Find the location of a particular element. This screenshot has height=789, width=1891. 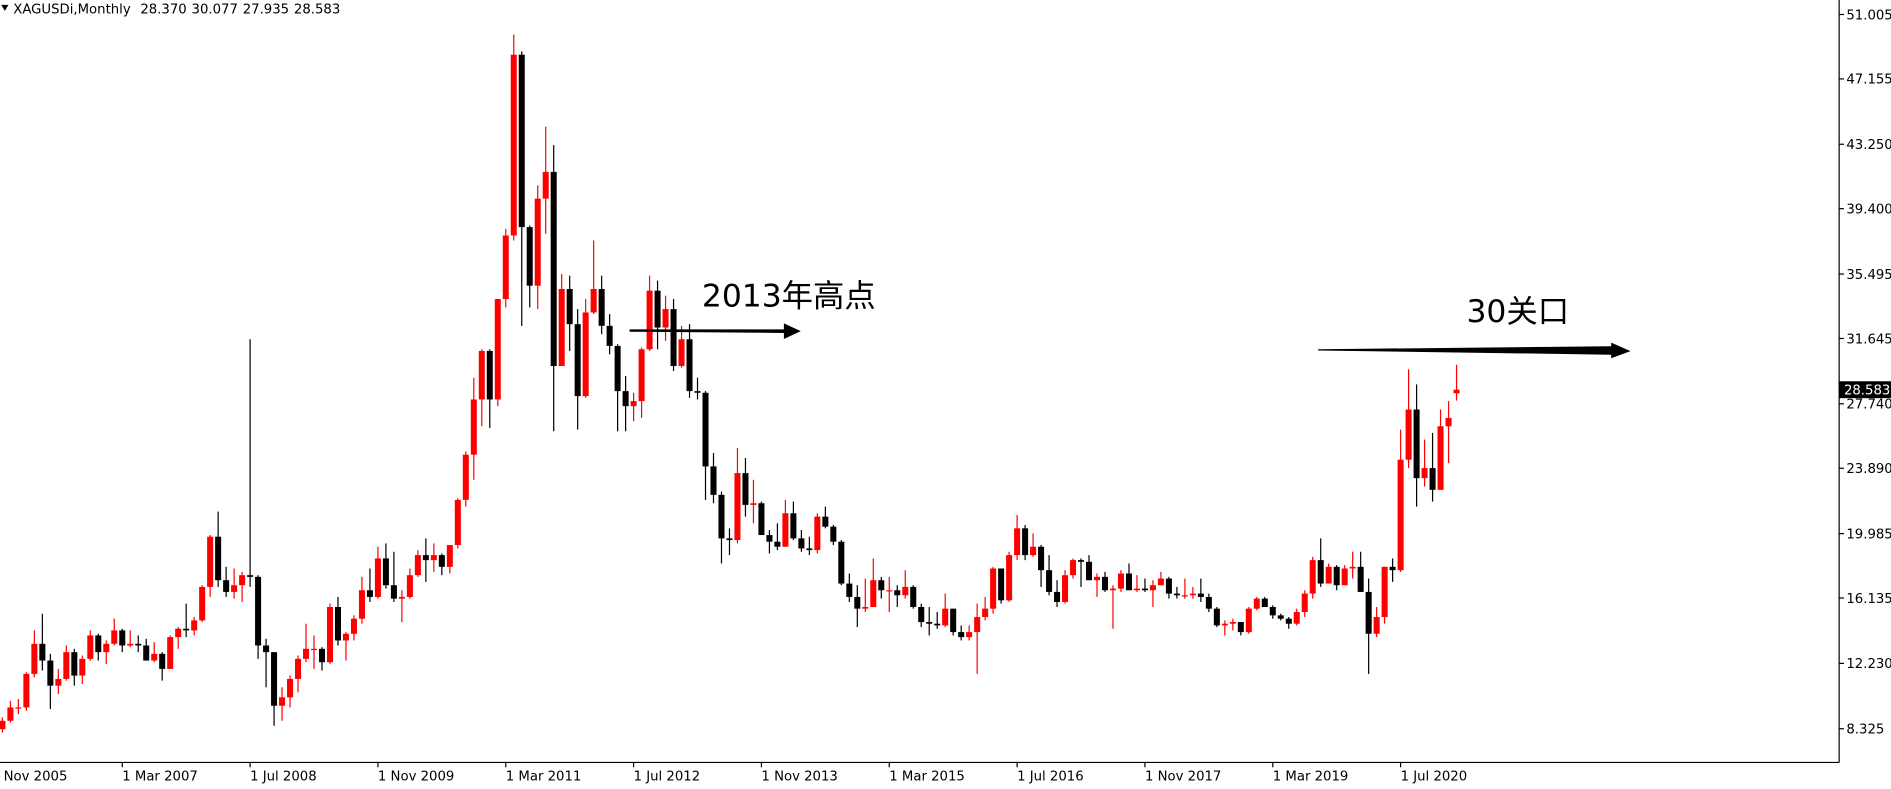

annotation: 30关口 is located at coordinates (1517, 312).